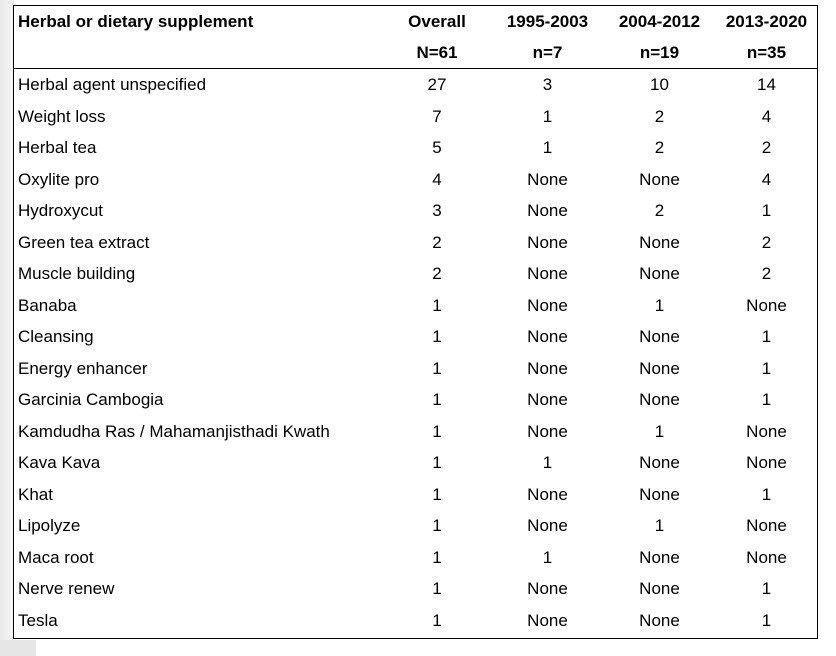 The image size is (836, 656). What do you see at coordinates (59, 179) in the screenshot?
I see `supplement-name: Oxylite pro` at bounding box center [59, 179].